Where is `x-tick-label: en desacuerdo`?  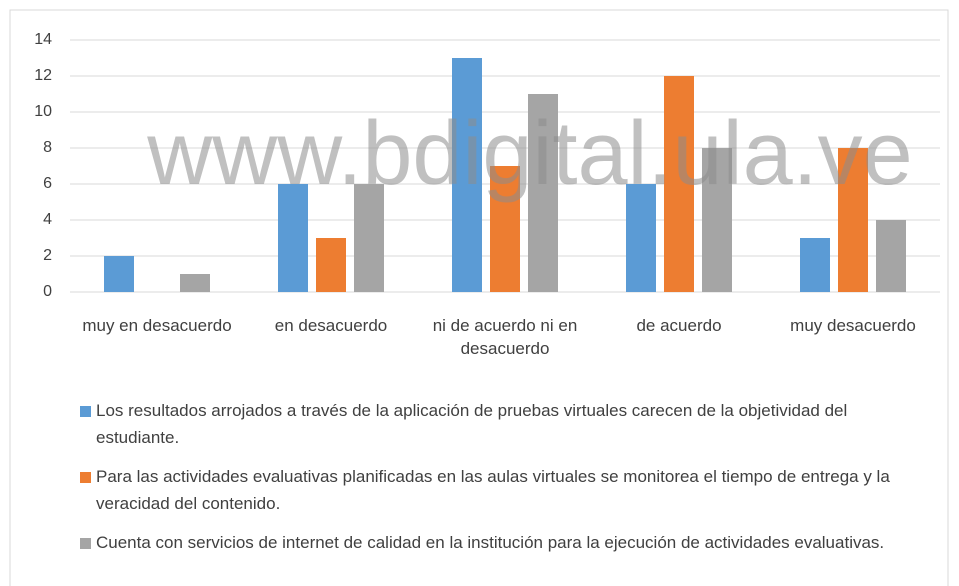 x-tick-label: en desacuerdo is located at coordinates (331, 325).